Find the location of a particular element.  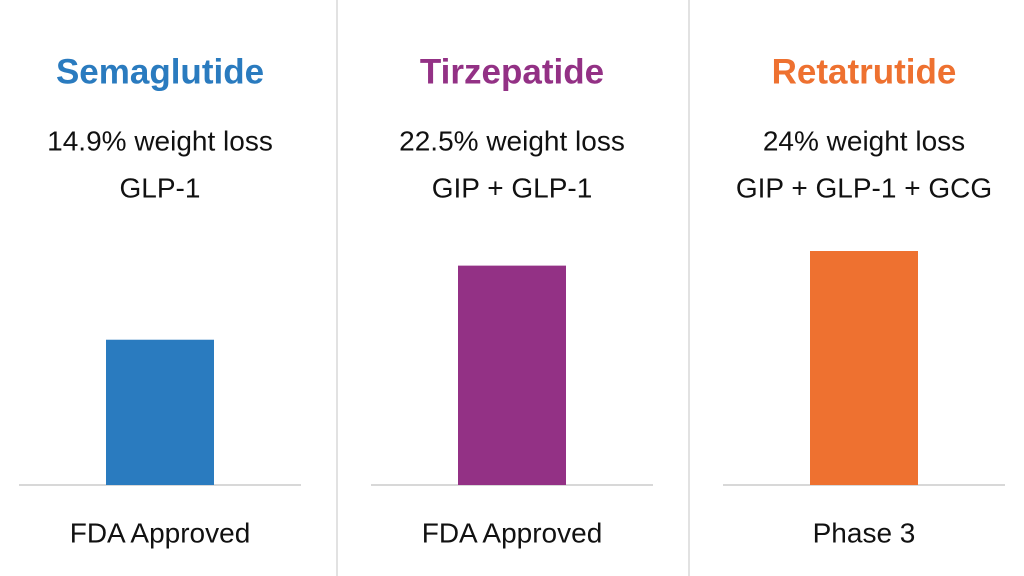

mechanism: GIP + GLP-1 + GCG is located at coordinates (864, 187).